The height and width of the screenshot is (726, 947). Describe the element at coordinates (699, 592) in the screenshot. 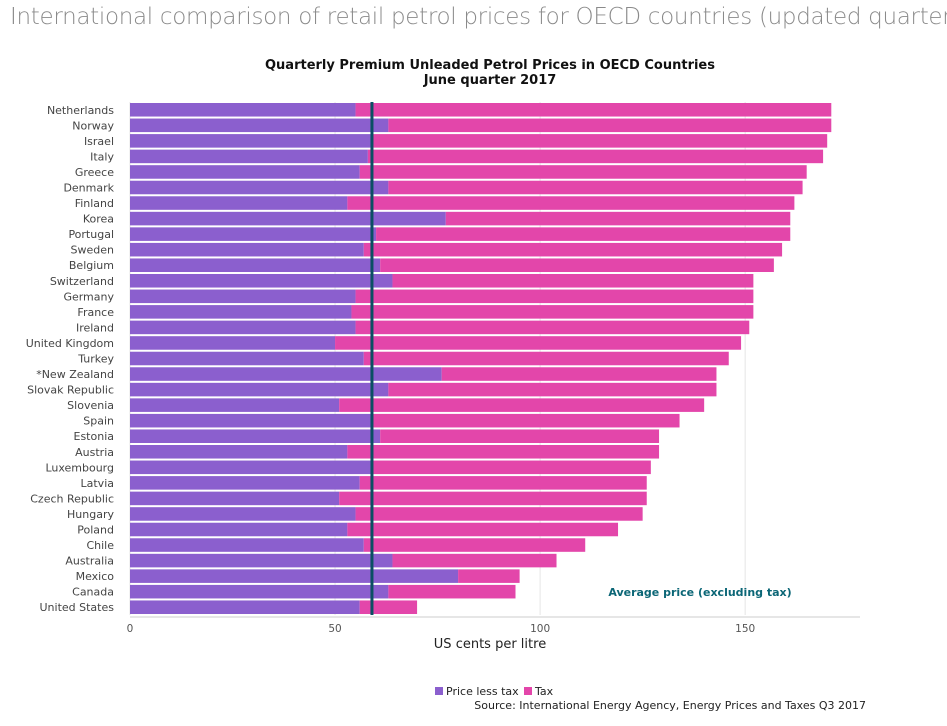

I see `average-price-annotation: Average price (excluding tax)` at that location.